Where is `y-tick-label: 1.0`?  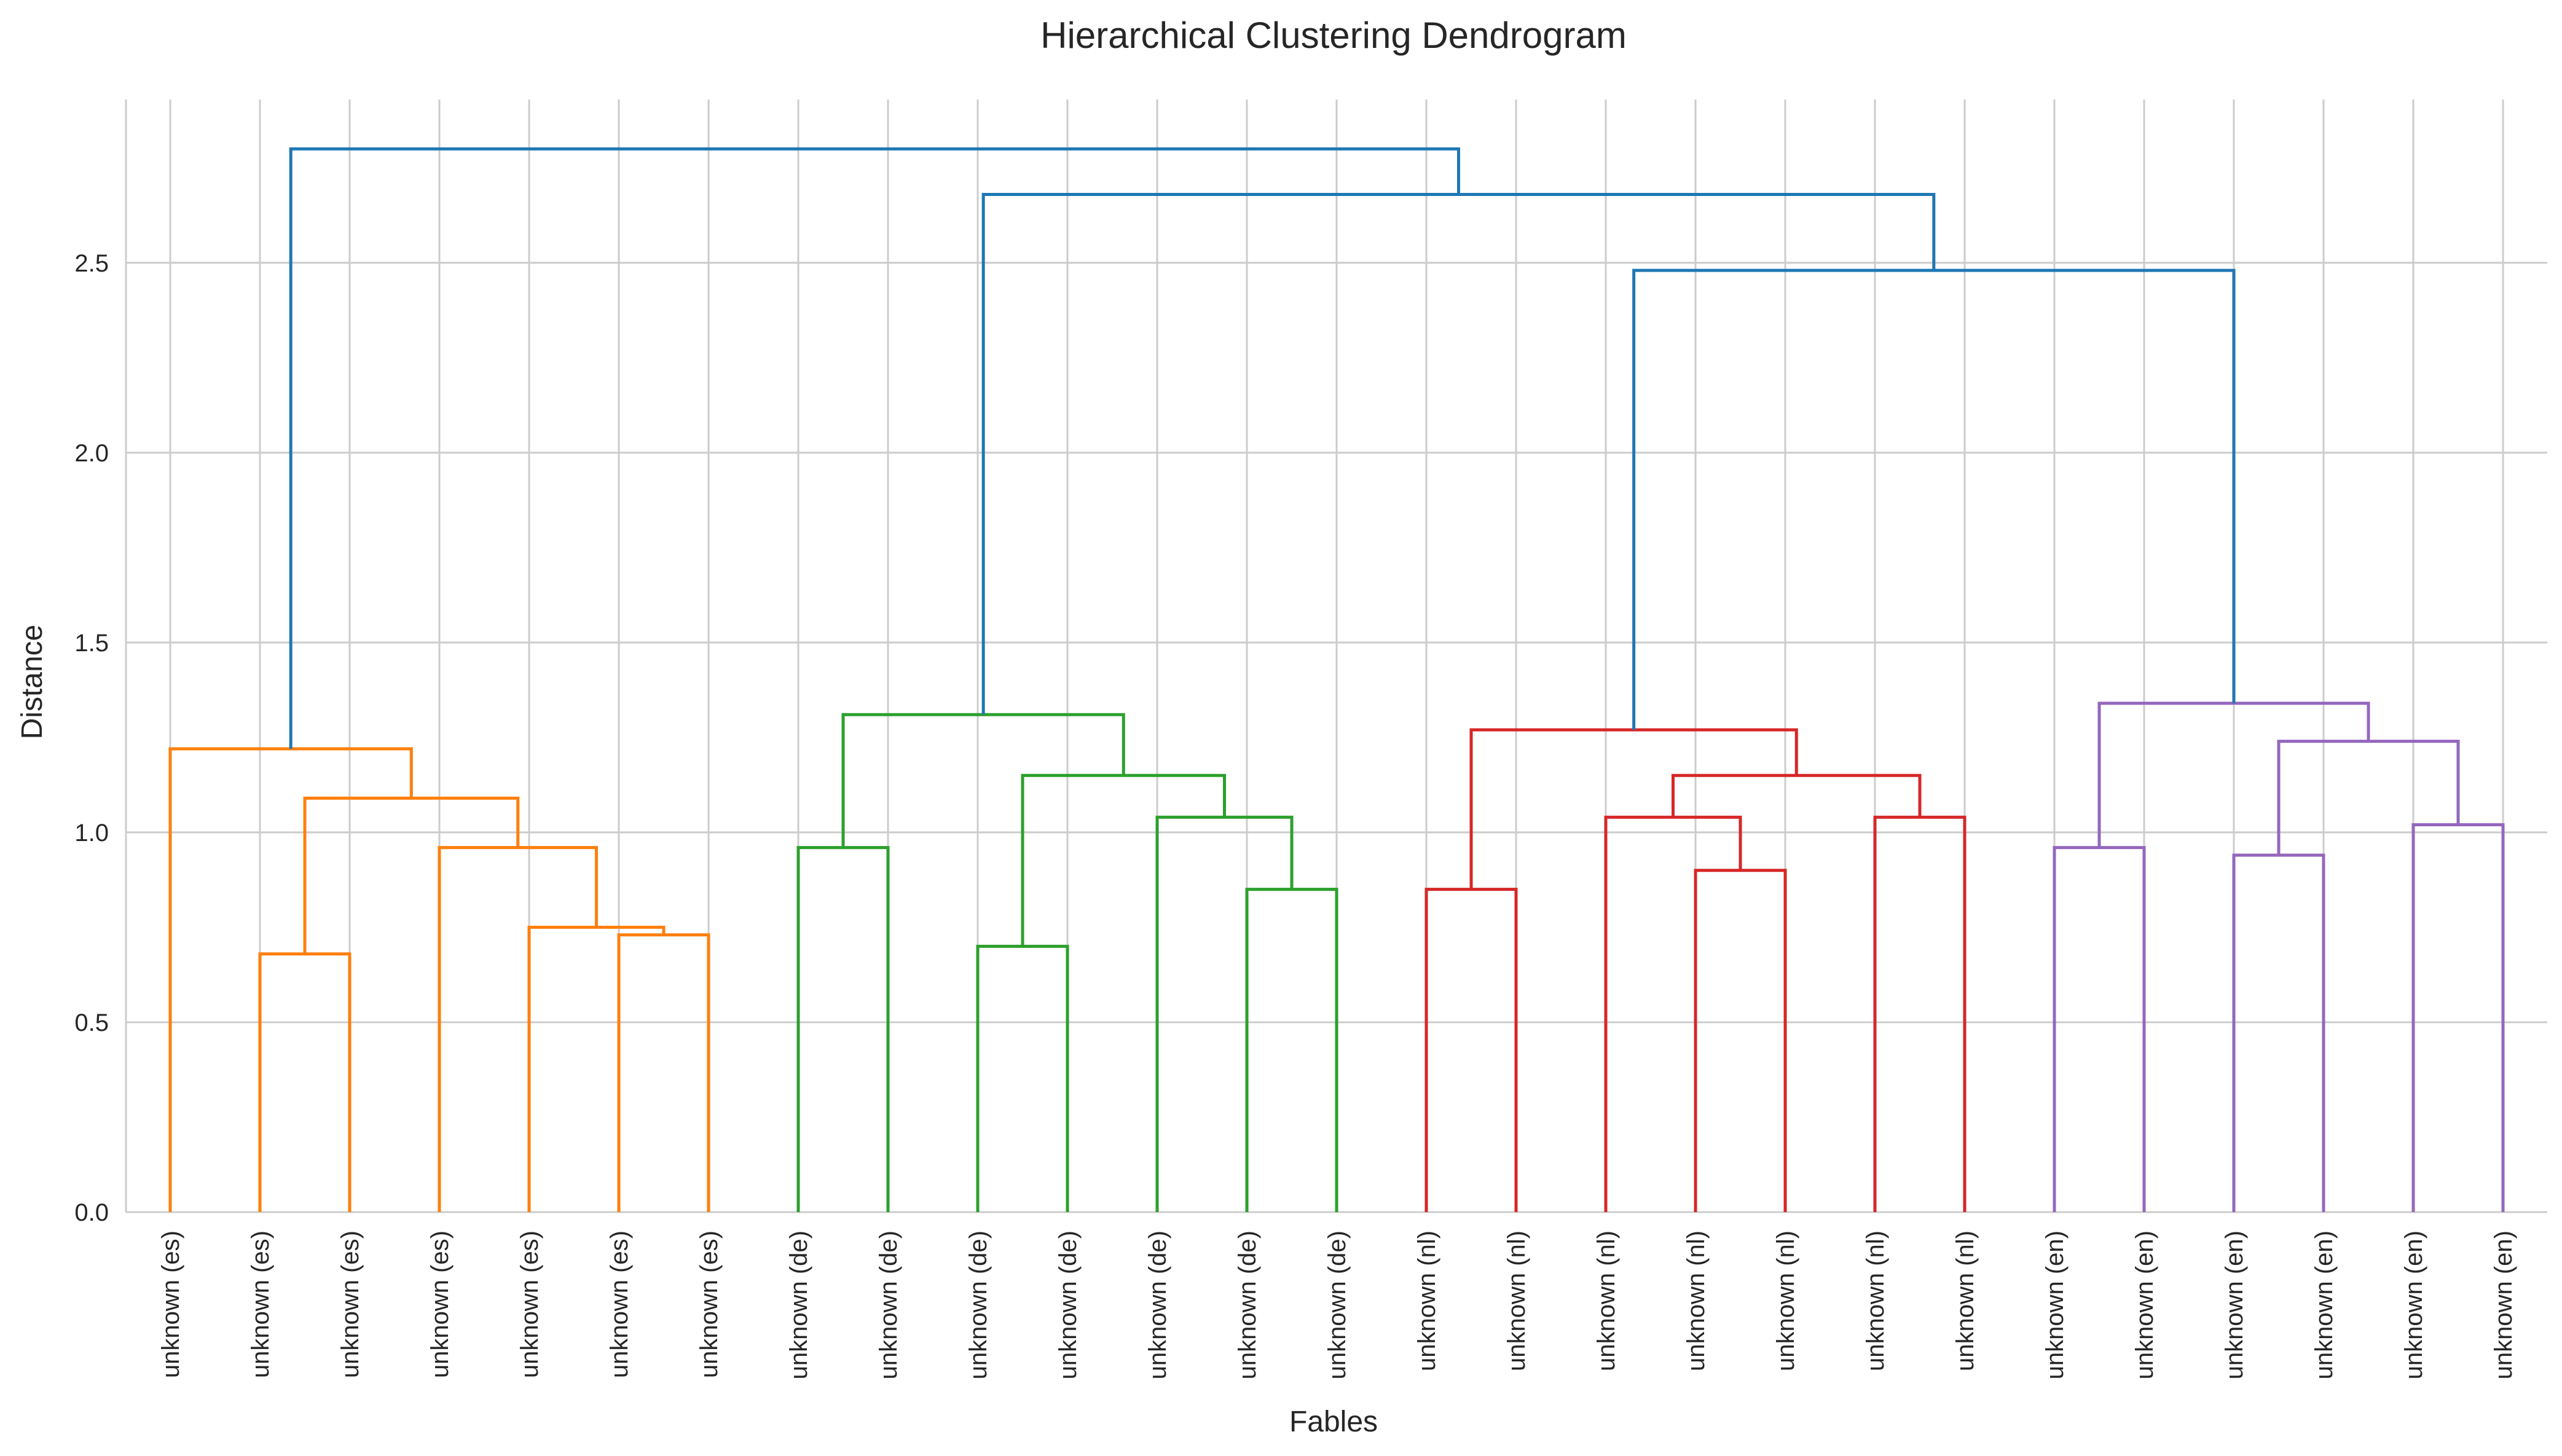 y-tick-label: 1.0 is located at coordinates (91, 833).